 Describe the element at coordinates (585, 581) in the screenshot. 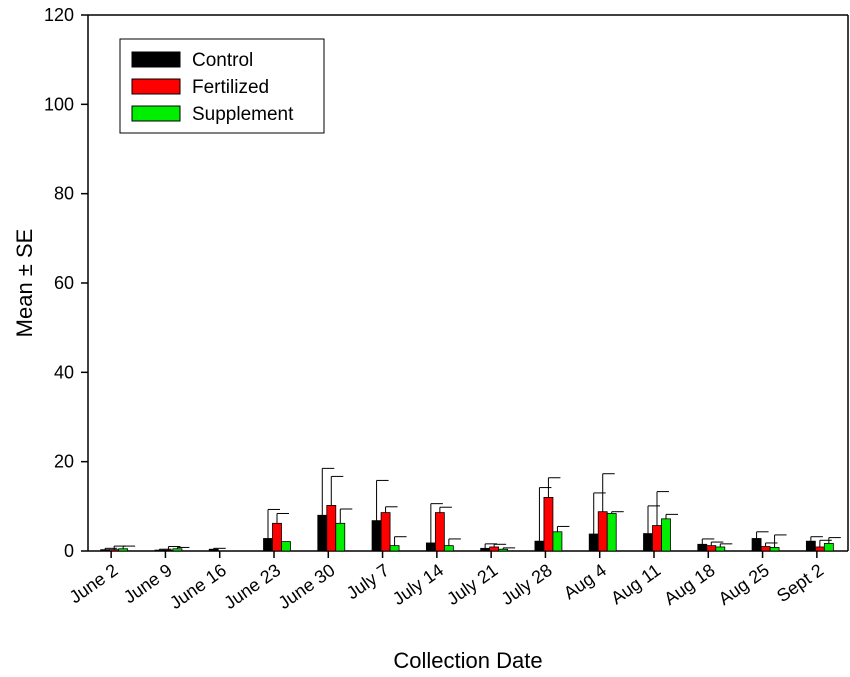

I see `x-tick-label: Aug 4` at that location.